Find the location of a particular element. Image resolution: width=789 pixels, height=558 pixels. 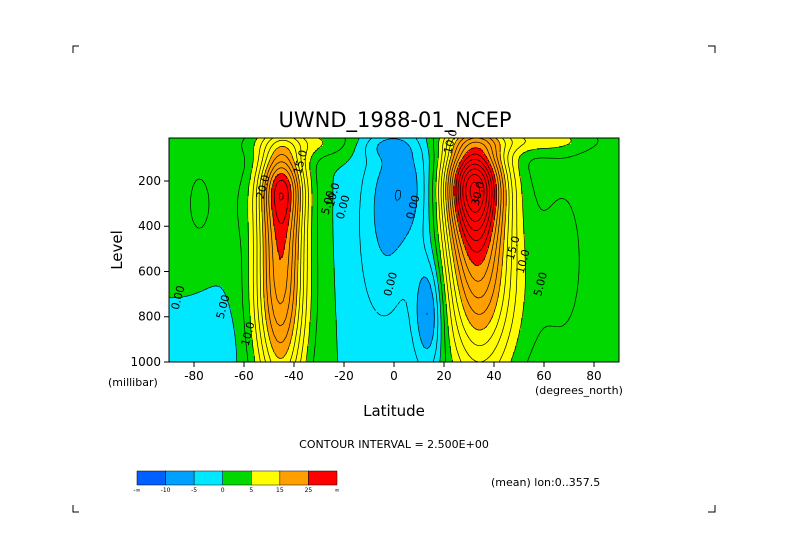

x-tick-label: -40 is located at coordinates (294, 376).